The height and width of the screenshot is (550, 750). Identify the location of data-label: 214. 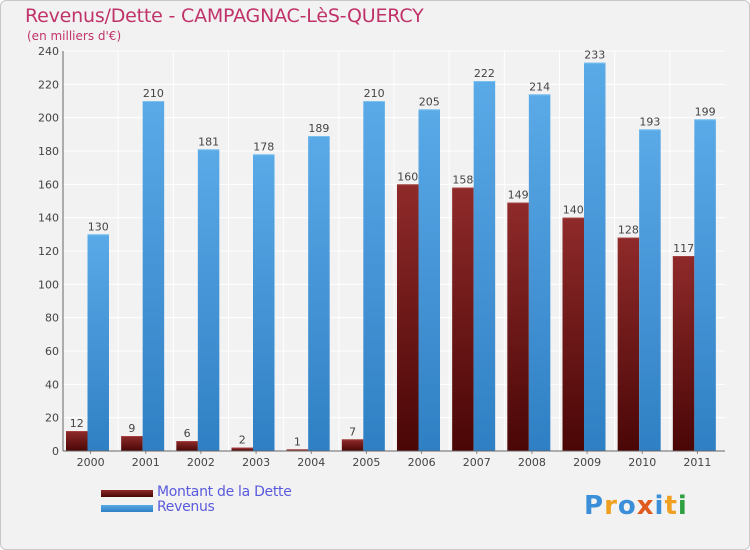
(539, 86).